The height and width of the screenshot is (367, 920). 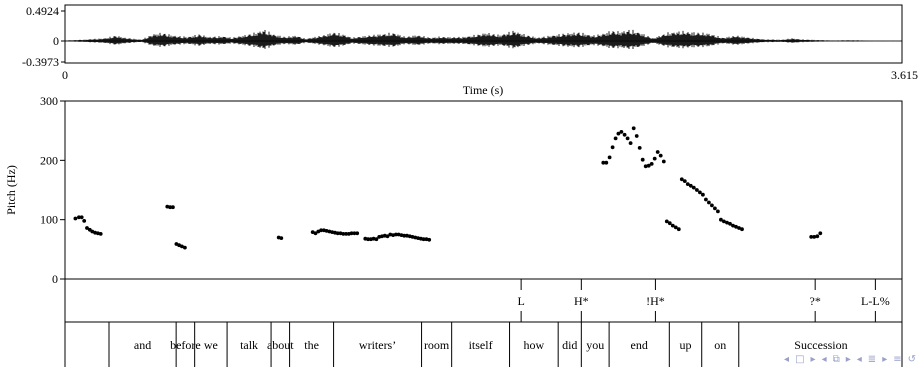 I want to click on beamer-nav: ◂ □ ▸ ◂ ⧉ ▸ ◂ ≣ ▸ ≡ ↺, so click(x=850, y=359).